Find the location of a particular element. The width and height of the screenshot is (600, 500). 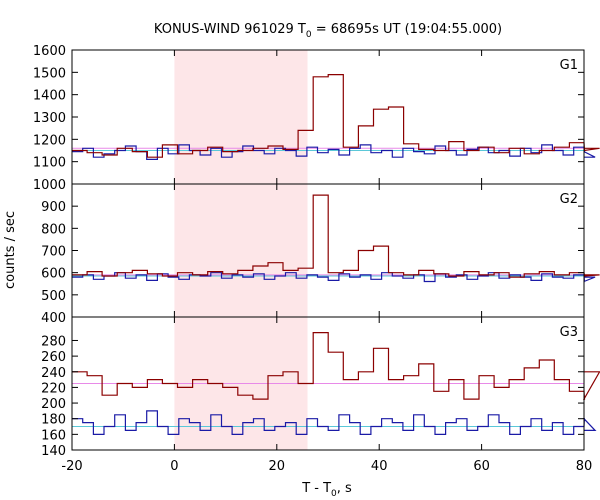

y-tick-label-g3: 260 is located at coordinates (53, 357).